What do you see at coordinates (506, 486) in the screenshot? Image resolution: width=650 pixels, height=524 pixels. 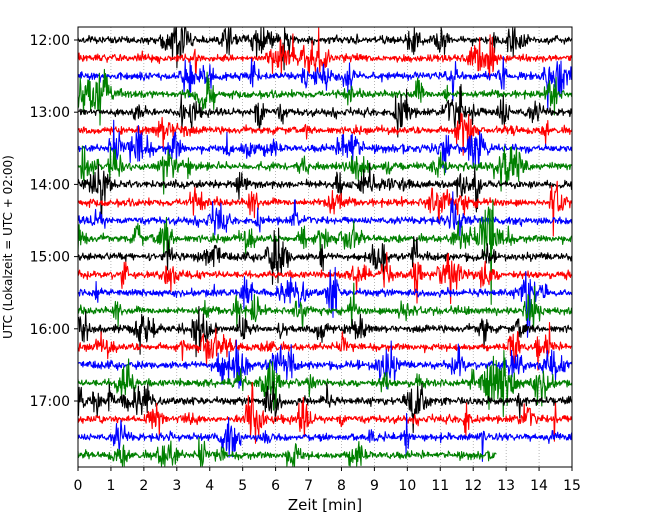 I see `x-tick-label-13: 13` at bounding box center [506, 486].